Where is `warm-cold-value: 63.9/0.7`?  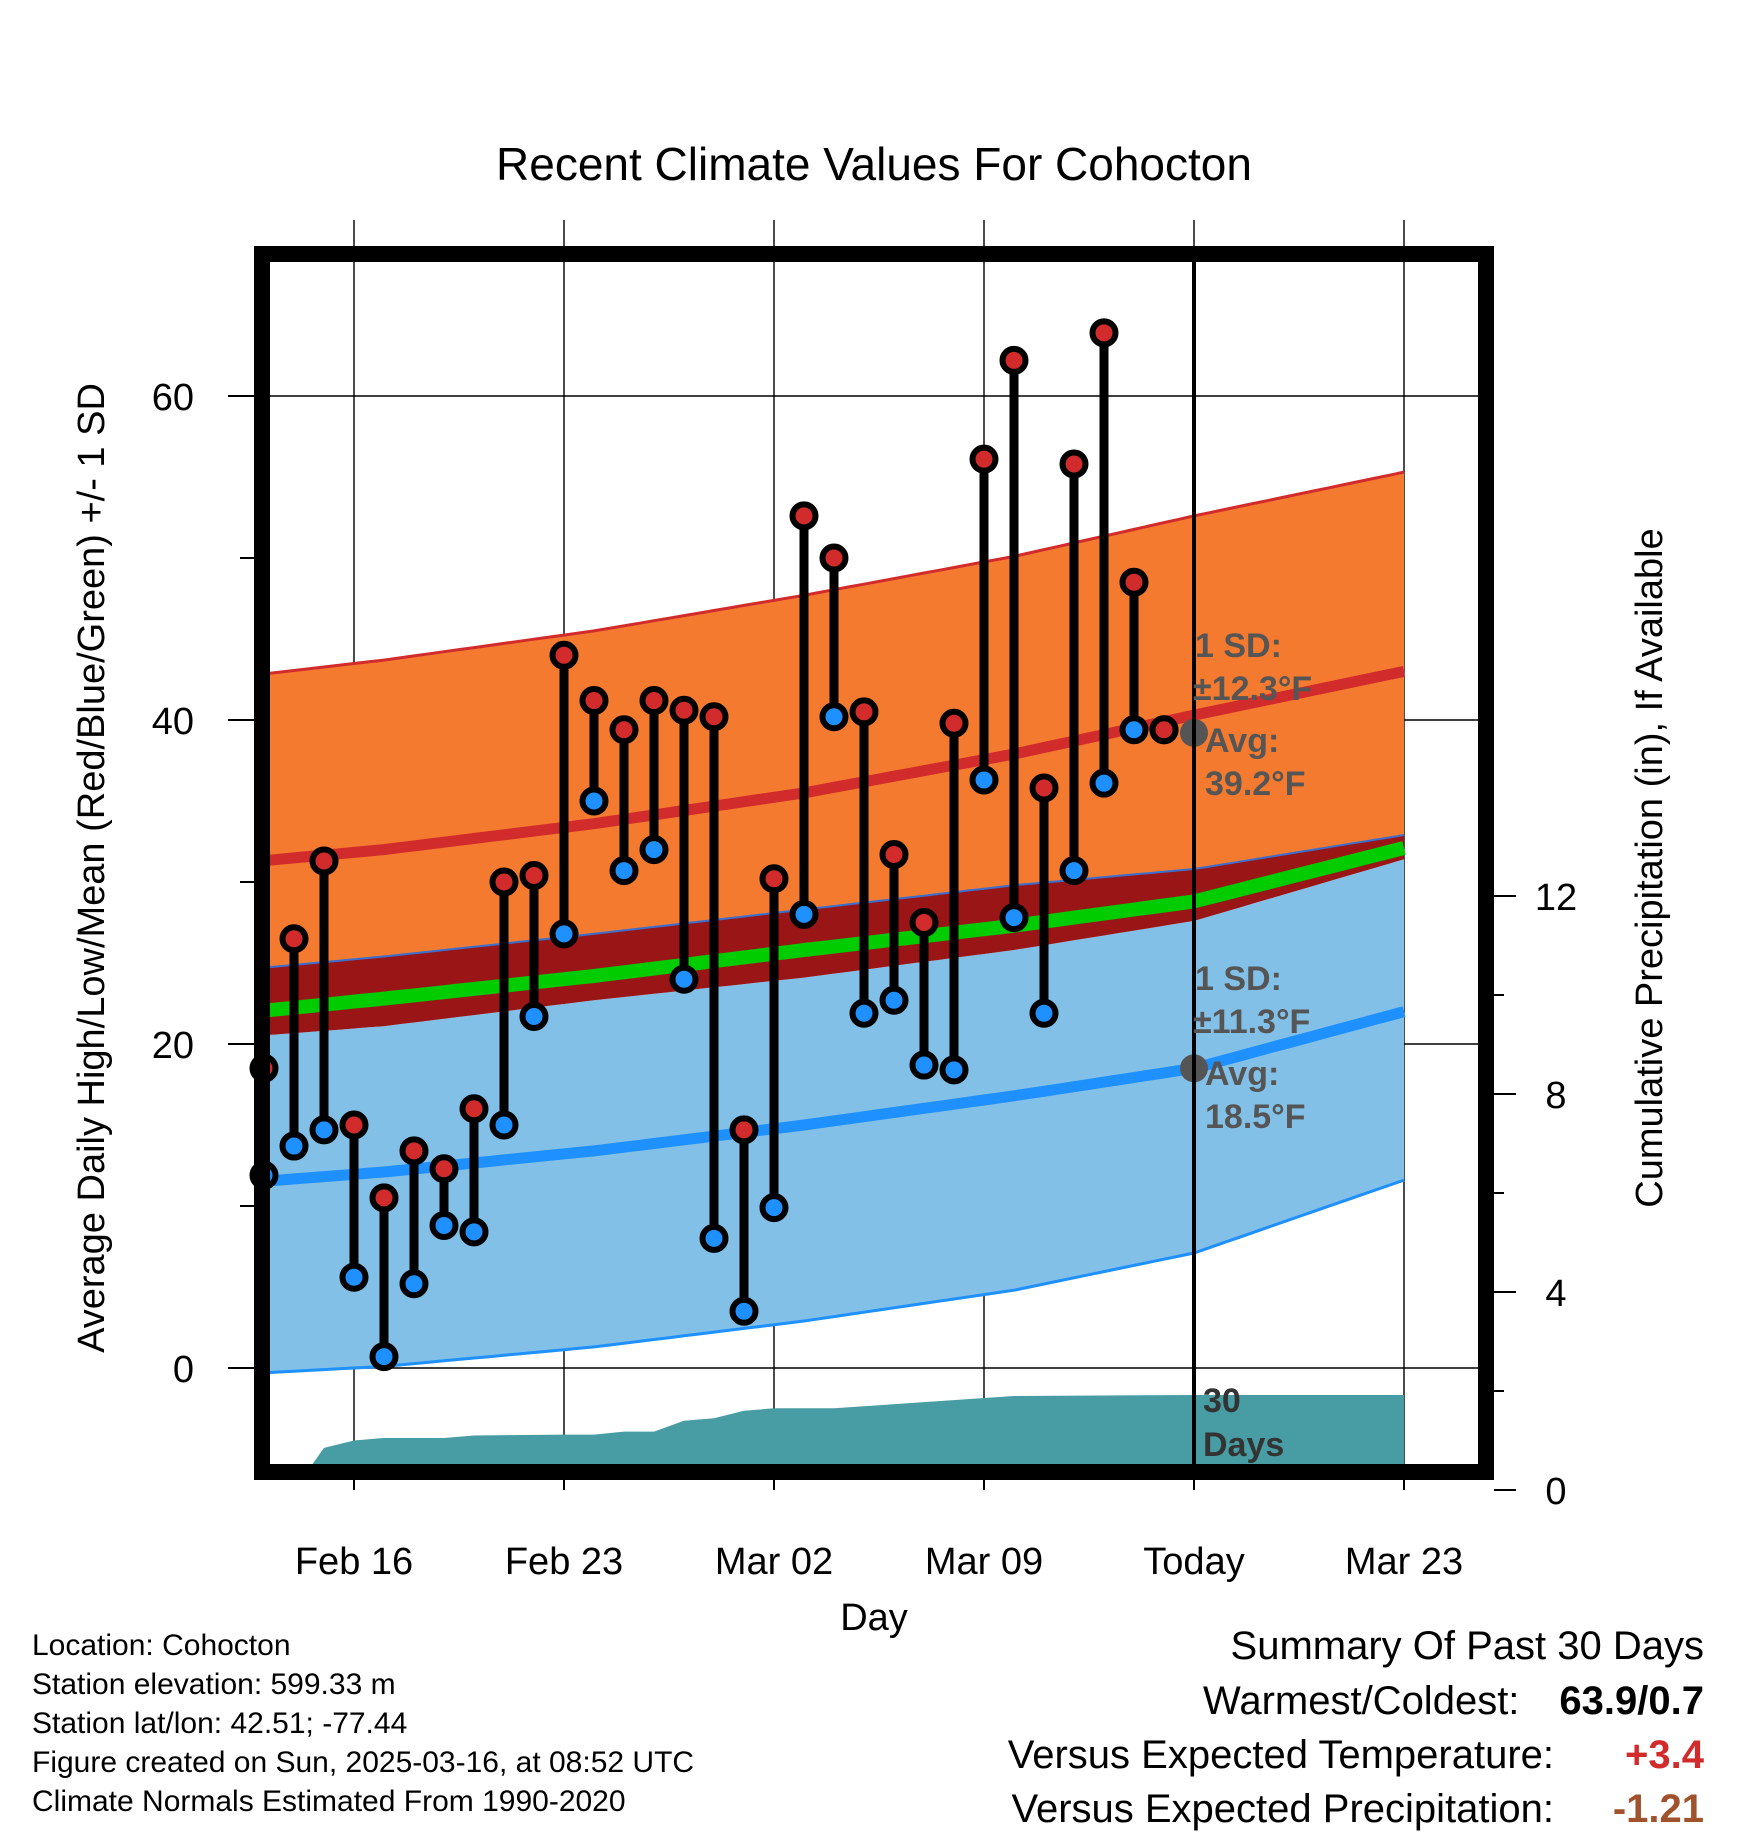
warm-cold-value: 63.9/0.7 is located at coordinates (1631, 1701).